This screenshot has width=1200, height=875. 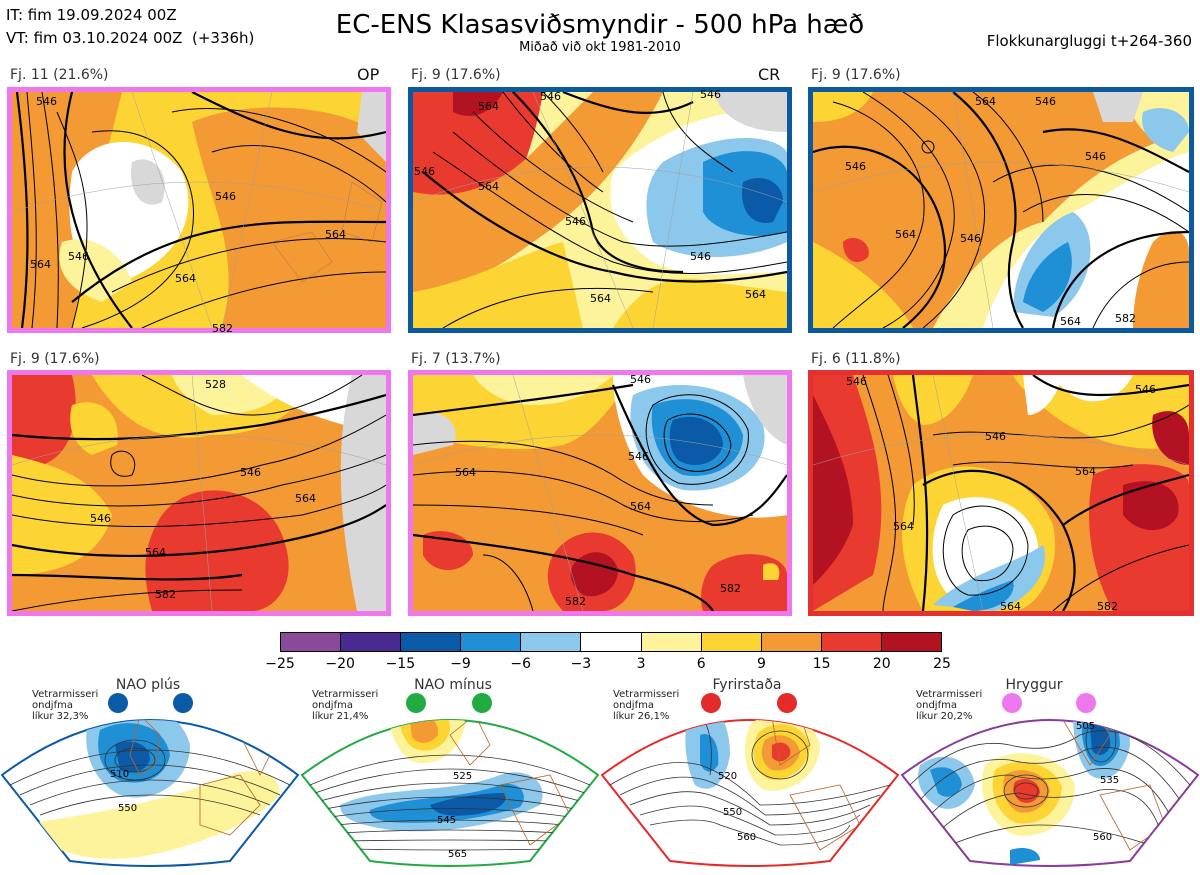 What do you see at coordinates (59, 75) in the screenshot?
I see `panel-1-label: Fj. 11 (21.6%)` at bounding box center [59, 75].